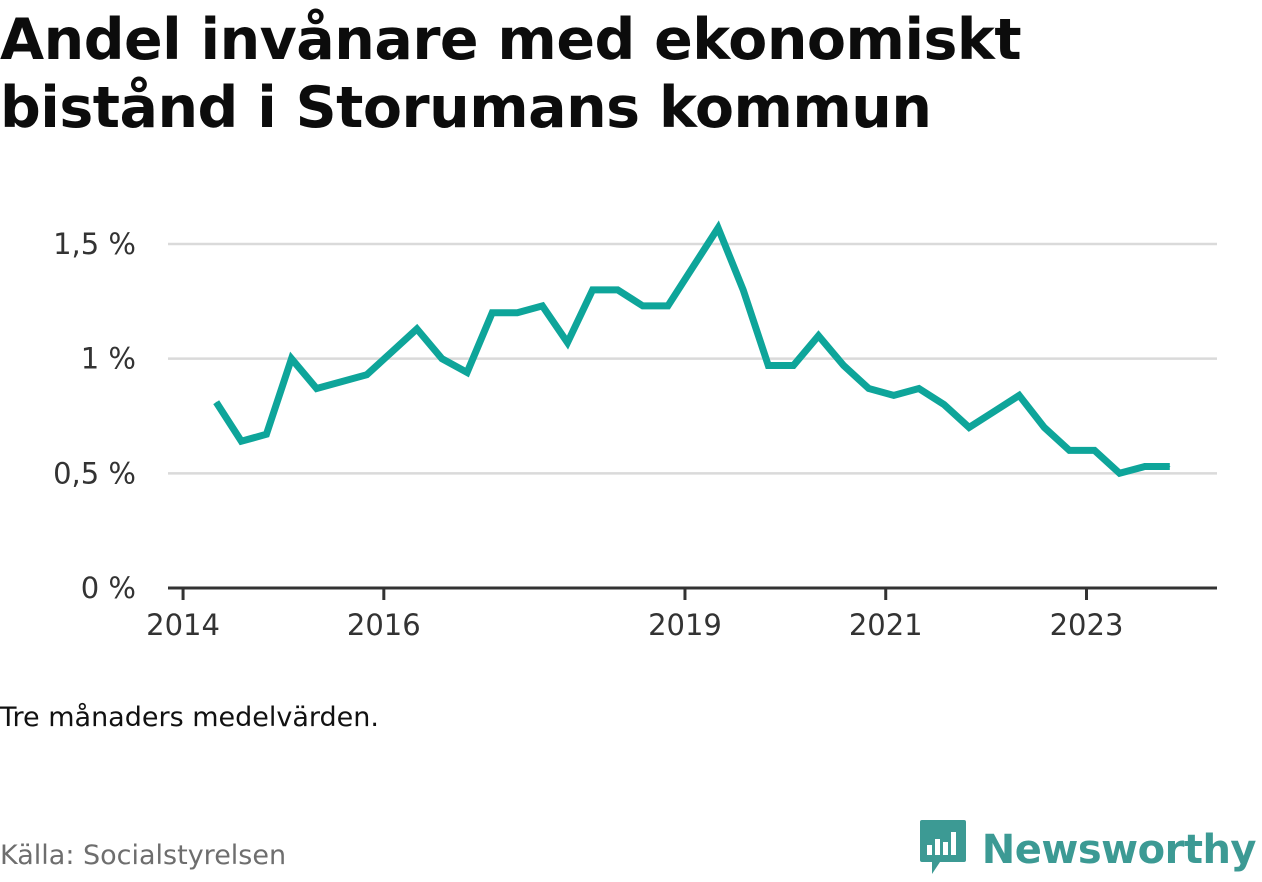 This screenshot has height=882, width=1262. I want to click on chart-note: Tre månaders medelvärden., so click(189, 717).